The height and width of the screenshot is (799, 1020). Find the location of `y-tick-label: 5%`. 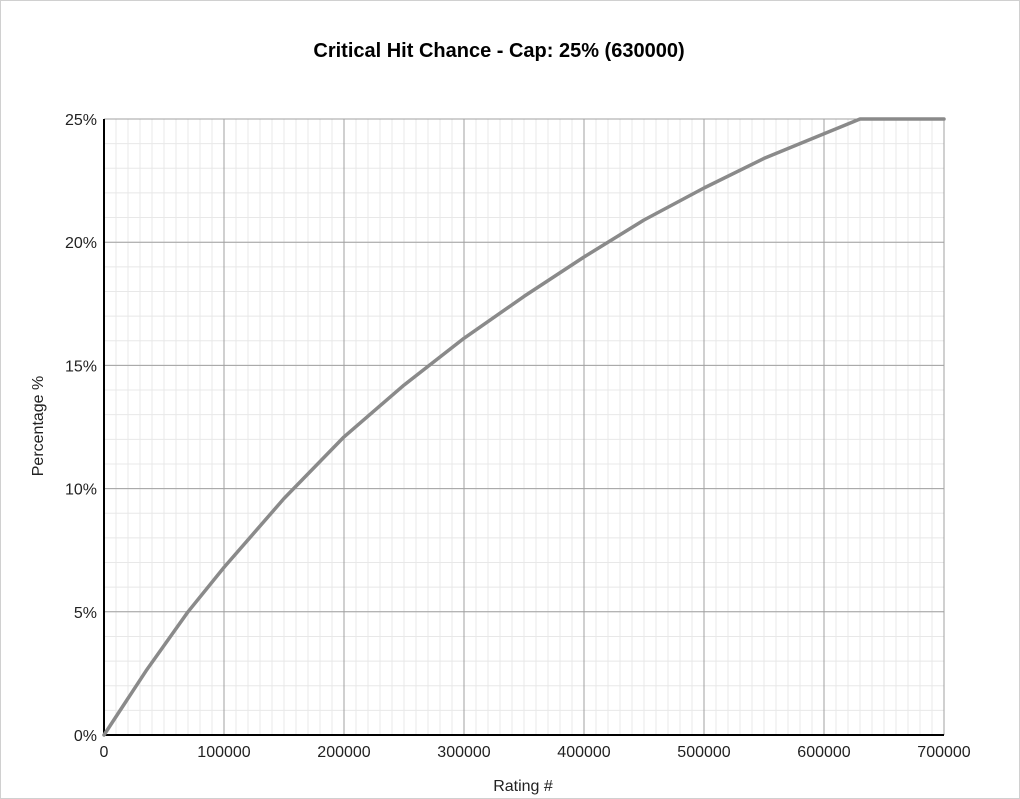

y-tick-label: 5% is located at coordinates (85, 613).